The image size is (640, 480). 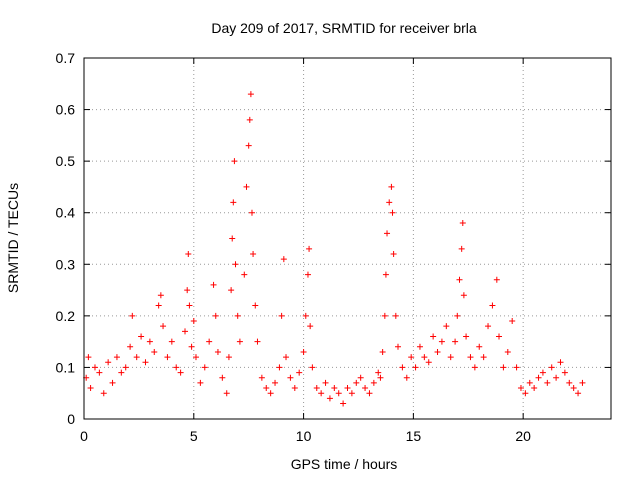 I want to click on y-tick-label: 0.6, so click(x=66, y=110).